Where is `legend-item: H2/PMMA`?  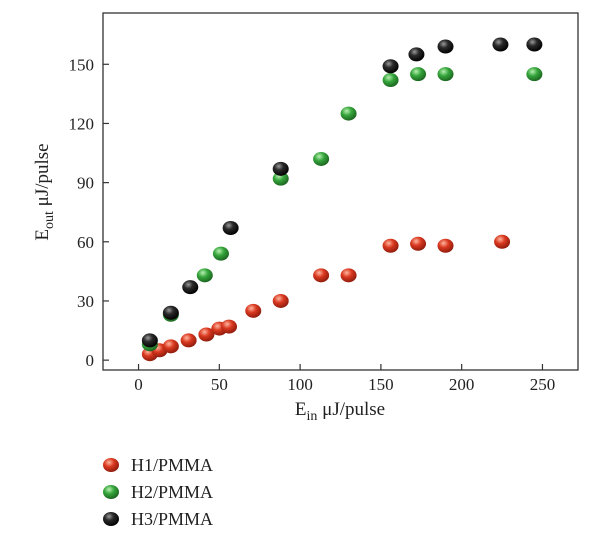
legend-item: H2/PMMA is located at coordinates (158, 492).